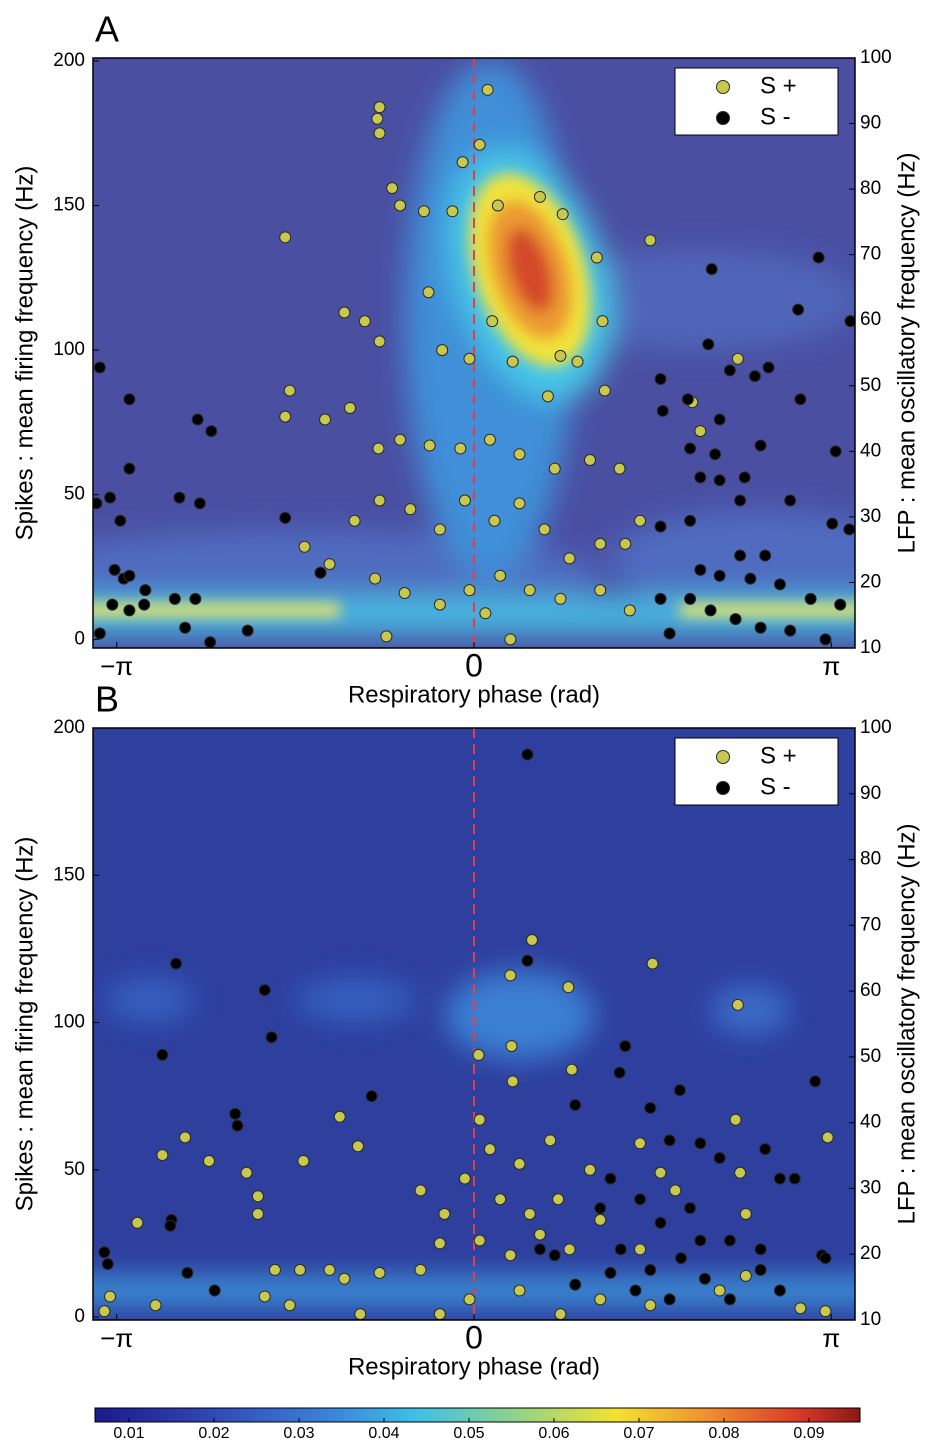 This screenshot has width=926, height=1448. What do you see at coordinates (24, 1024) in the screenshot?
I see `y-axis-label: Spikes : mean firing frequency (Hz)` at bounding box center [24, 1024].